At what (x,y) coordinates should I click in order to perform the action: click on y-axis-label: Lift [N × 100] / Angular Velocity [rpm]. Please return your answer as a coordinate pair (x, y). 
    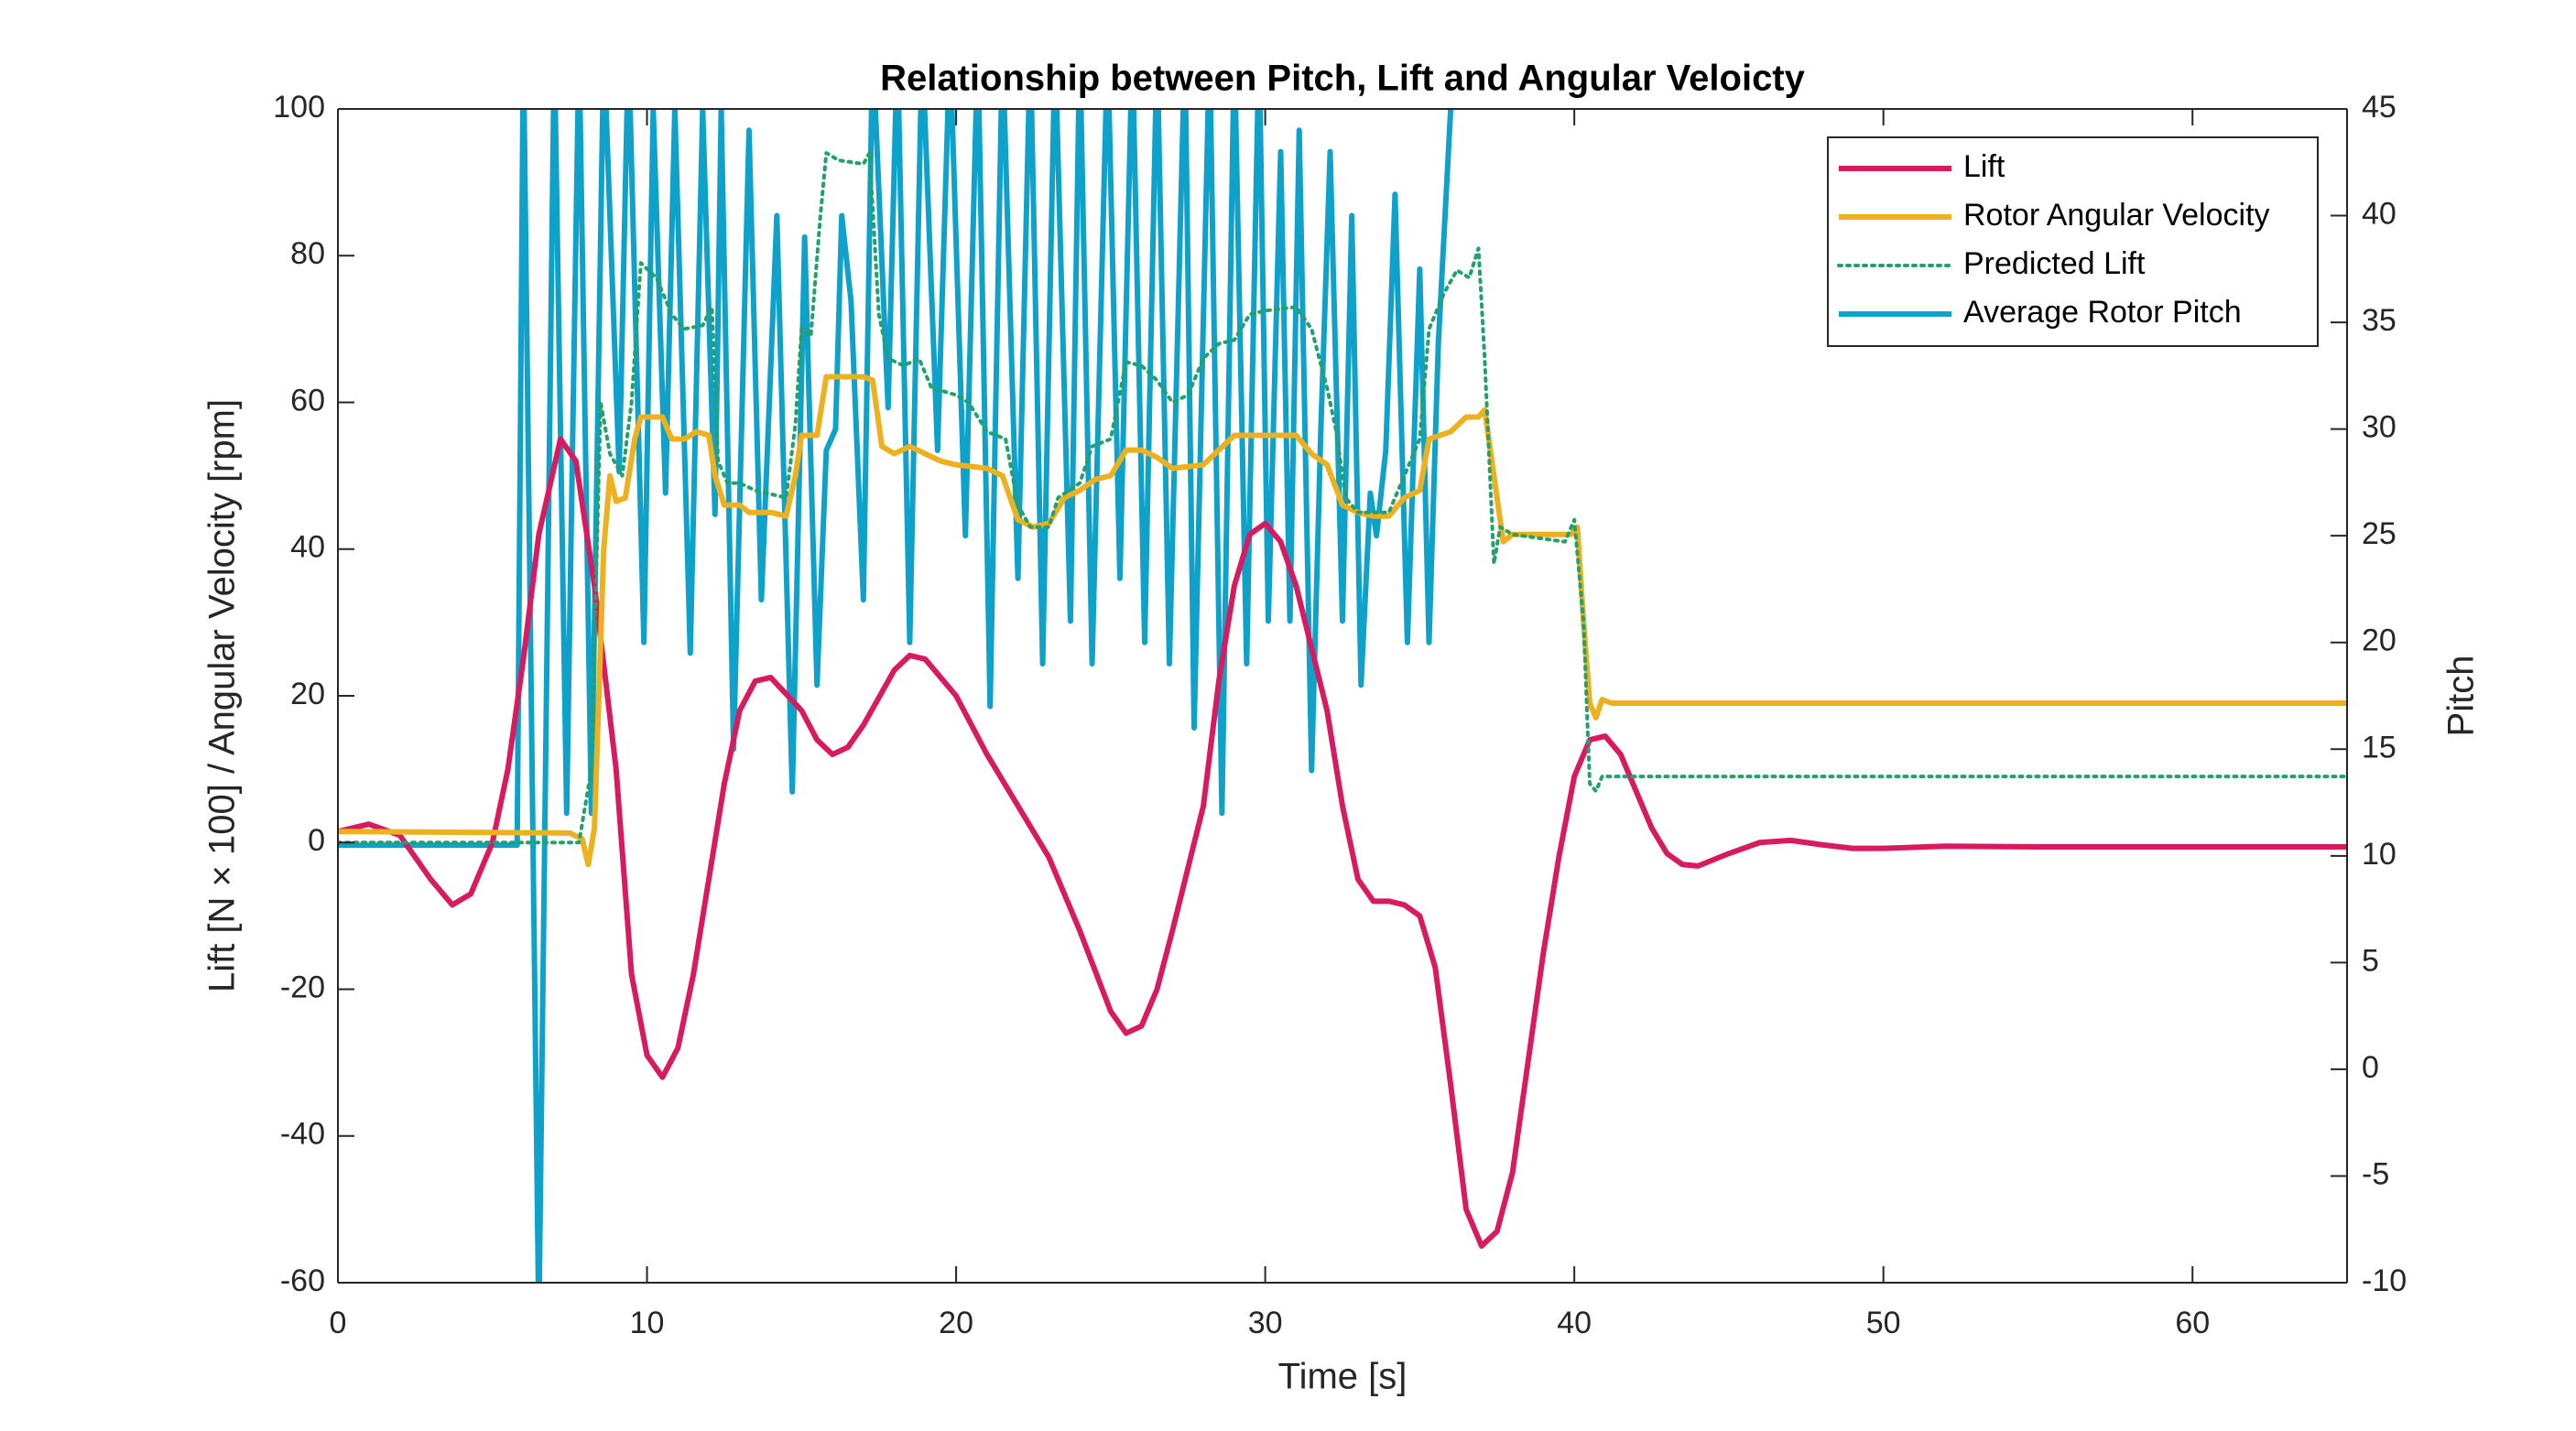
    Looking at the image, I should click on (222, 695).